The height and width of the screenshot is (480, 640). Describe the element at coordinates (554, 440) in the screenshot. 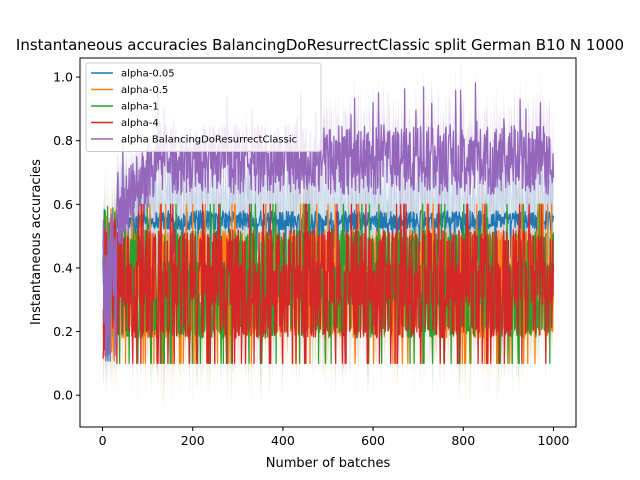

I see `x-tick-label: 1000` at that location.